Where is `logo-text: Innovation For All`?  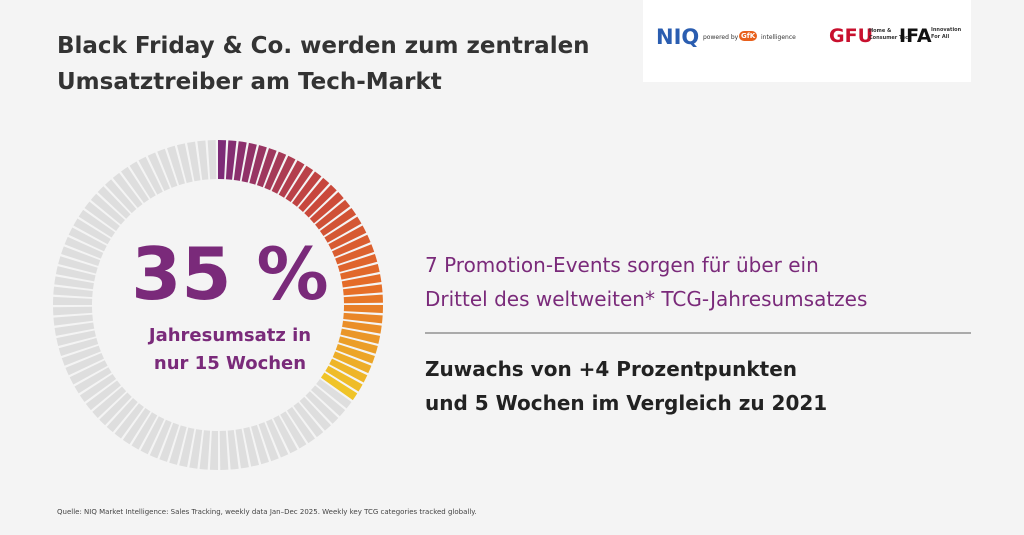
logo-text: Innovation For All is located at coordinates (946, 34).